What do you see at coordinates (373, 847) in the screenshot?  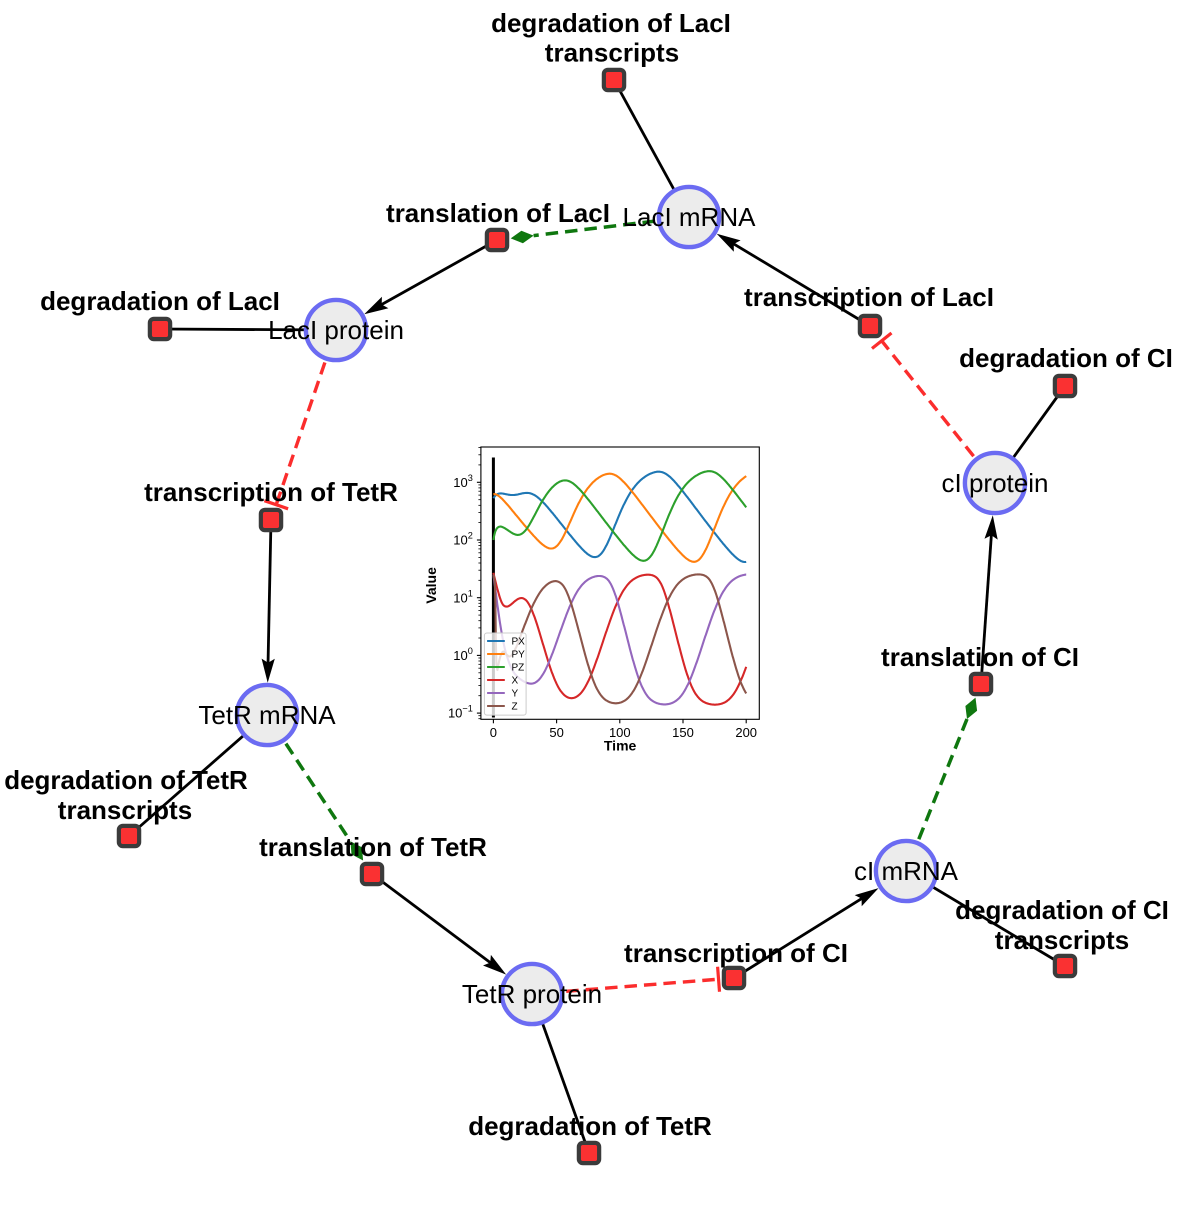 I see `svg-text: translation of TetR` at bounding box center [373, 847].